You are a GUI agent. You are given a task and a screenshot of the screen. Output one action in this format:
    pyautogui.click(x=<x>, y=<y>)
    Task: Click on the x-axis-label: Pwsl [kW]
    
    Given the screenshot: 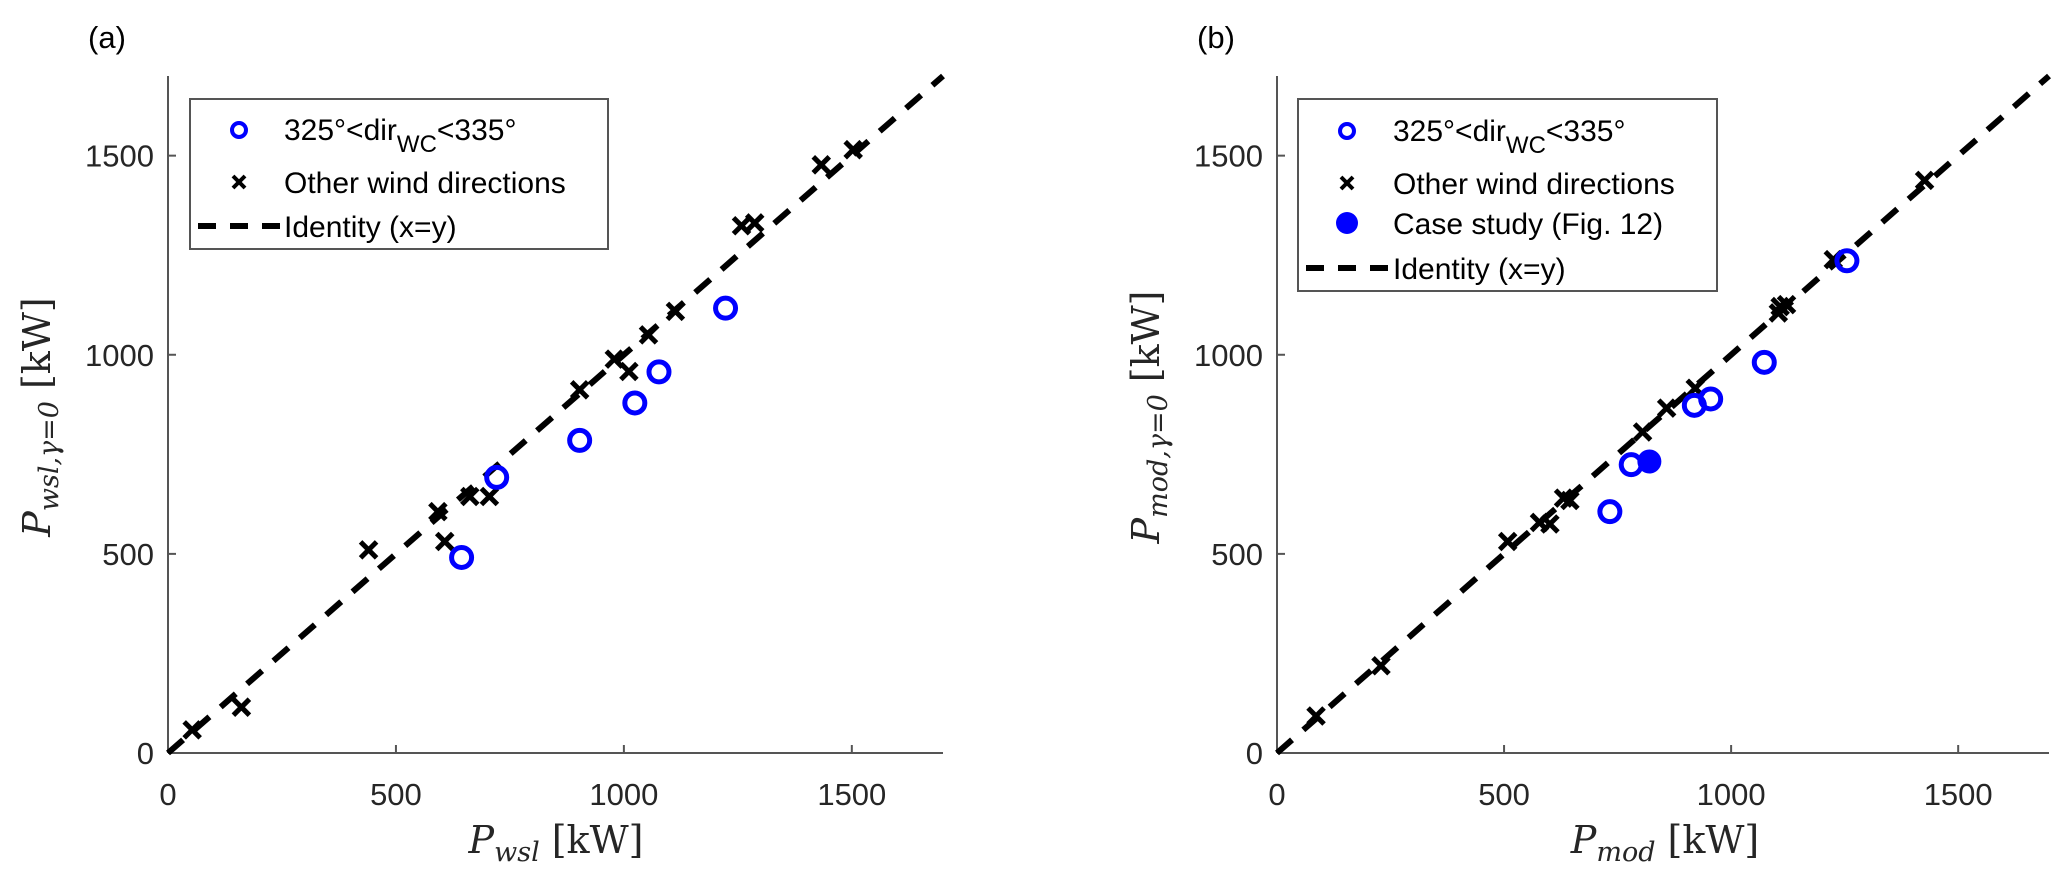 What is the action you would take?
    pyautogui.click(x=556, y=843)
    